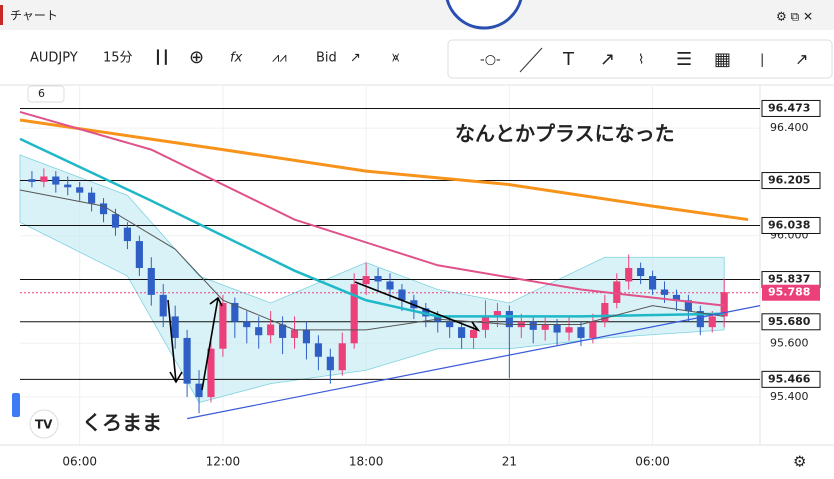  I want to click on level-label: 96.038, so click(789, 224).